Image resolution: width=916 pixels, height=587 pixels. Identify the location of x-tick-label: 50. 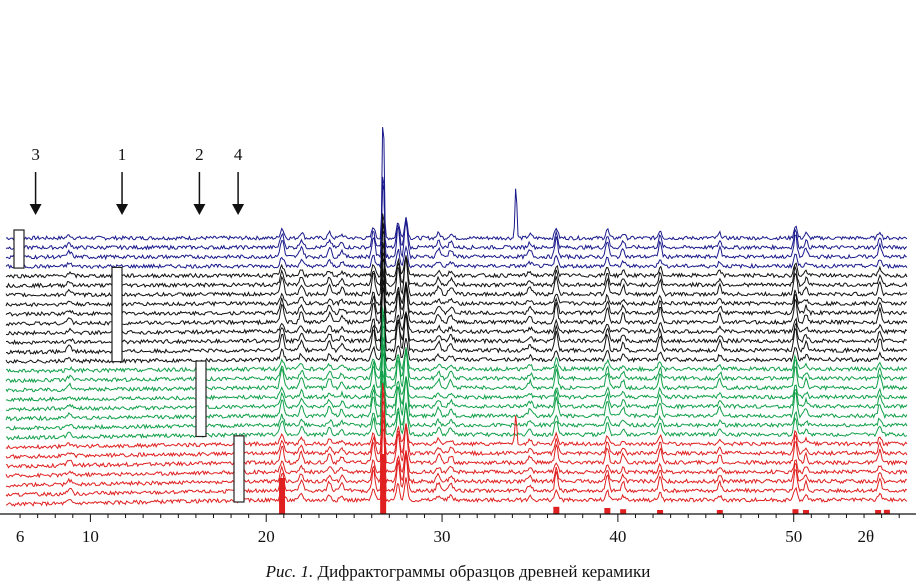
(793, 536).